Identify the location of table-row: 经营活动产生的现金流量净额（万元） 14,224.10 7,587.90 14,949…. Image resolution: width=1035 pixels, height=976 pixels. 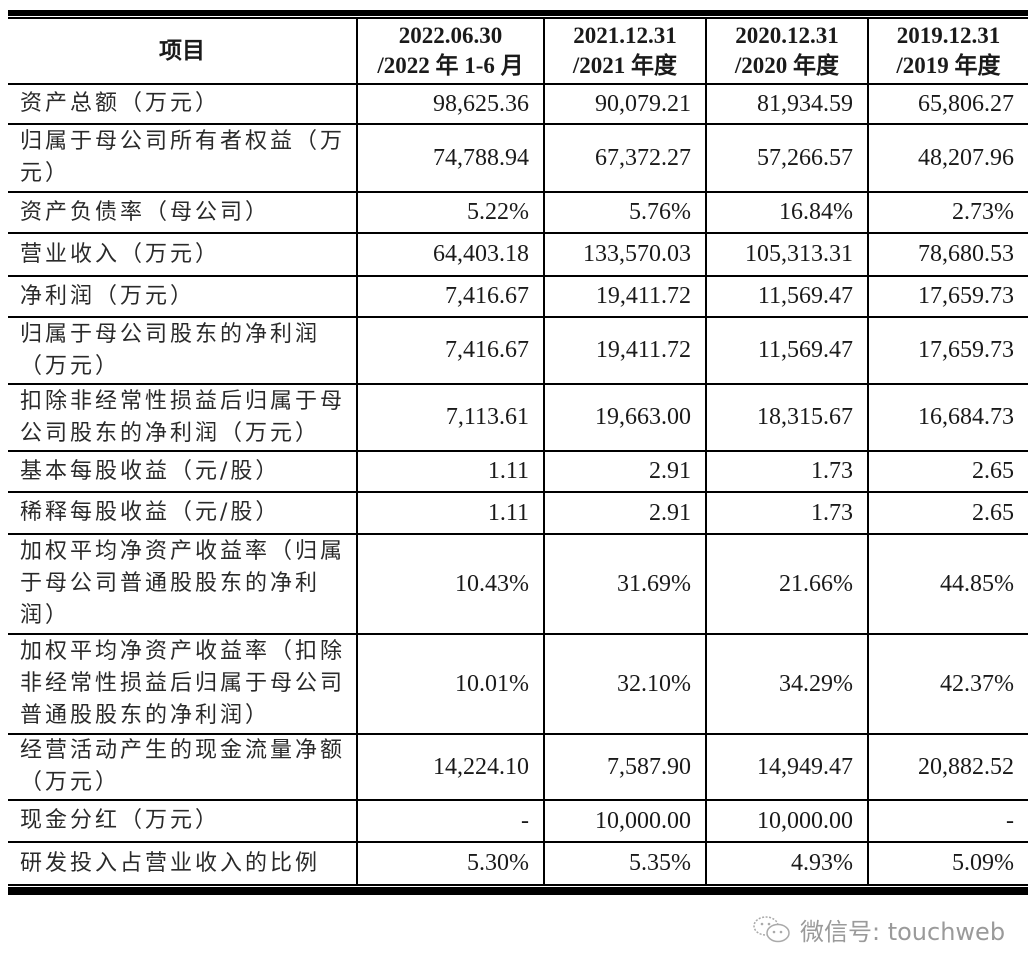
(518, 767).